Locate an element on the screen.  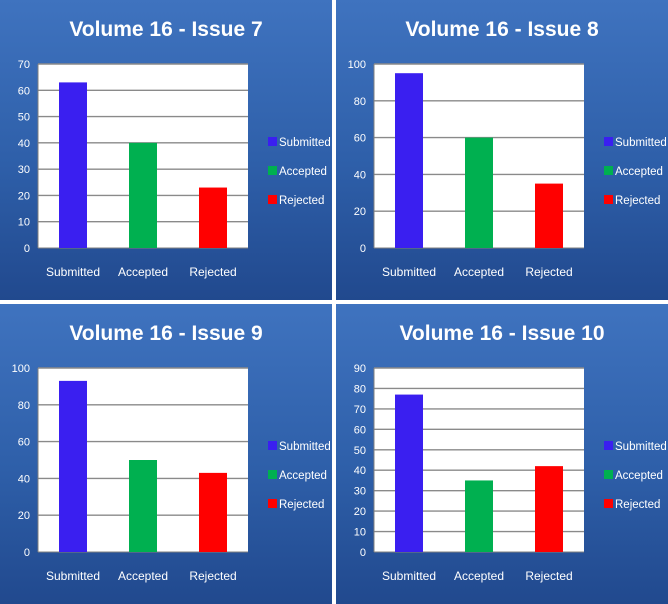
chart-title: Volume 16 - Issue 9 is located at coordinates (166, 333).